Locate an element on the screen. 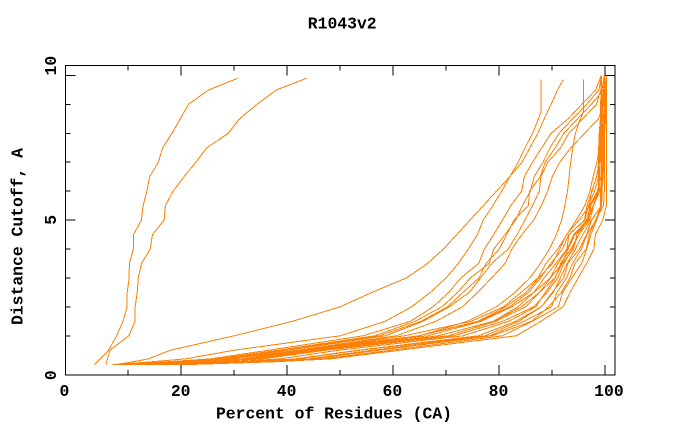 The image size is (680, 440). svg-text: Percent of Residues (CA) is located at coordinates (334, 414).